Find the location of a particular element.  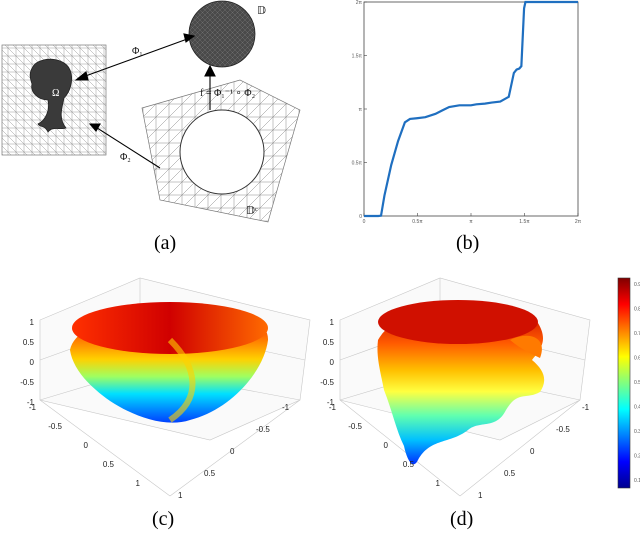

colorbar-tick-label: 0.2 is located at coordinates (637, 457).